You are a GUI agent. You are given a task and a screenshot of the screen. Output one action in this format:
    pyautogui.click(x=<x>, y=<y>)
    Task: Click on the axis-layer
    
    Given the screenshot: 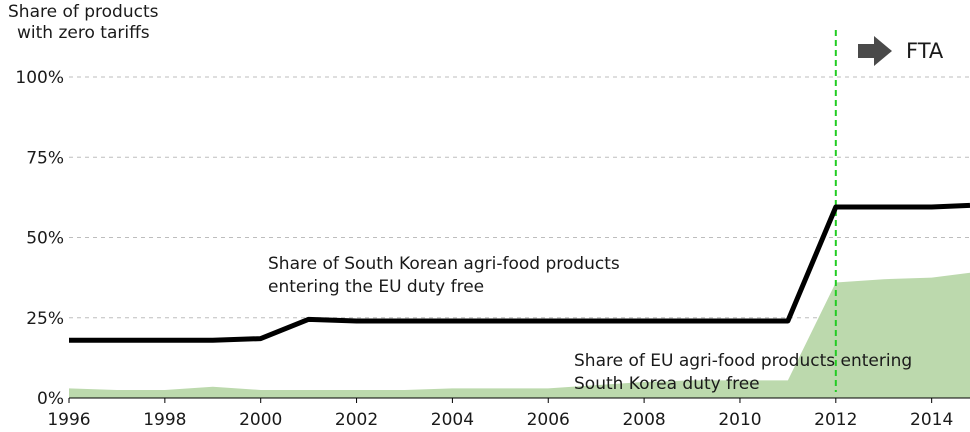 What is the action you would take?
    pyautogui.click(x=519, y=400)
    